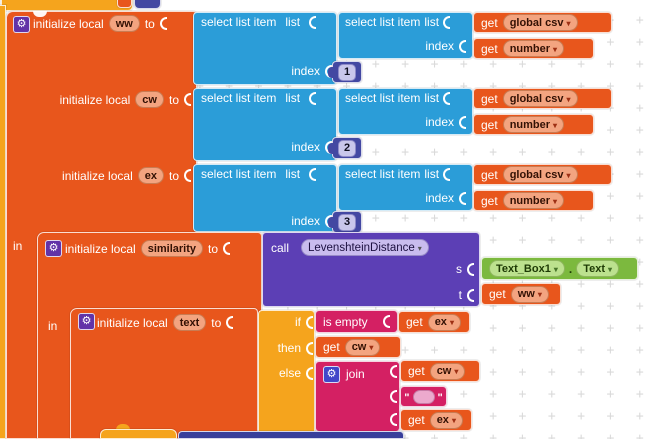 This screenshot has width=653, height=439. What do you see at coordinates (291, 435) in the screenshot?
I see `clipped-bottom-math-block` at bounding box center [291, 435].